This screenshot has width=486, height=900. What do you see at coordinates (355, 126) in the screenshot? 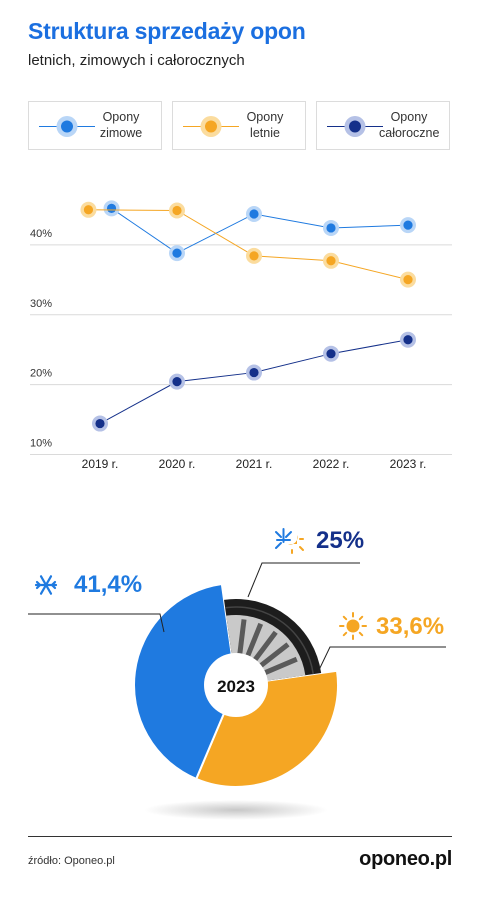
I see `legend-marker-allseason` at bounding box center [355, 126].